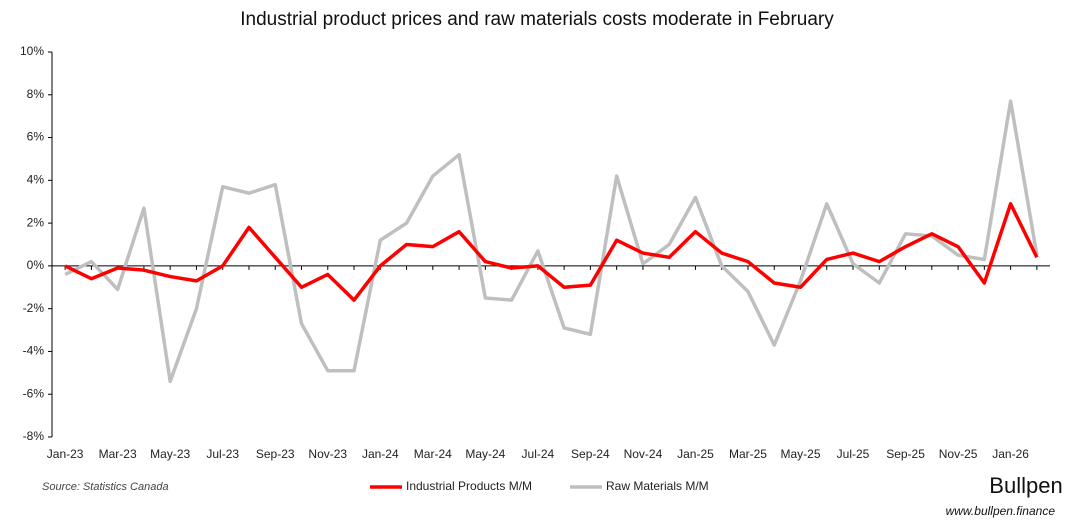 This screenshot has height=529, width=1075. Describe the element at coordinates (36, 137) in the screenshot. I see `y-tick-label: 6%` at that location.